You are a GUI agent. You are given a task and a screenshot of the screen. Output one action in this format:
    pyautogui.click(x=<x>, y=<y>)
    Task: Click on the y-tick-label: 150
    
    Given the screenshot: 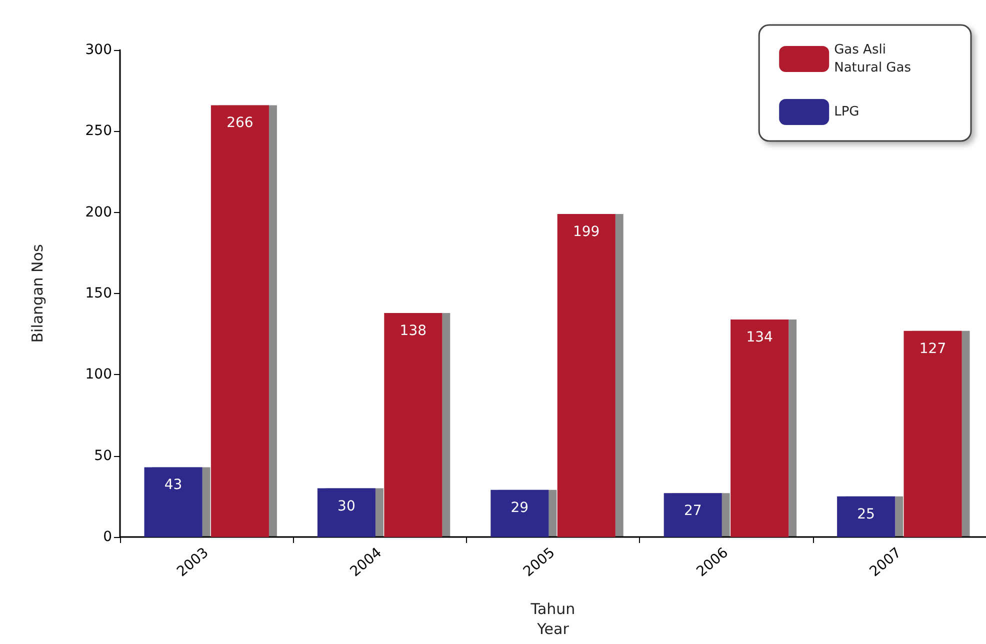 What is the action you would take?
    pyautogui.click(x=98, y=294)
    